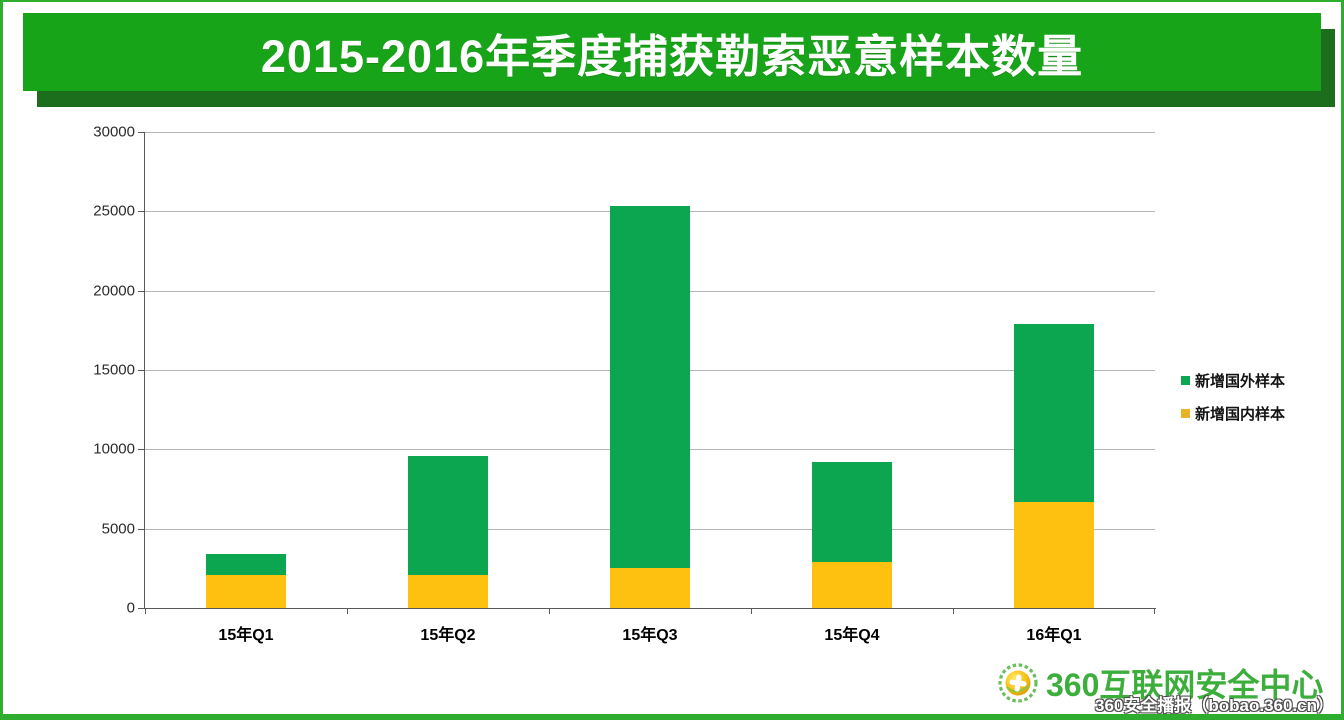 This screenshot has height=720, width=1344. I want to click on bar-segment-domestic-15年Q2, so click(448, 591).